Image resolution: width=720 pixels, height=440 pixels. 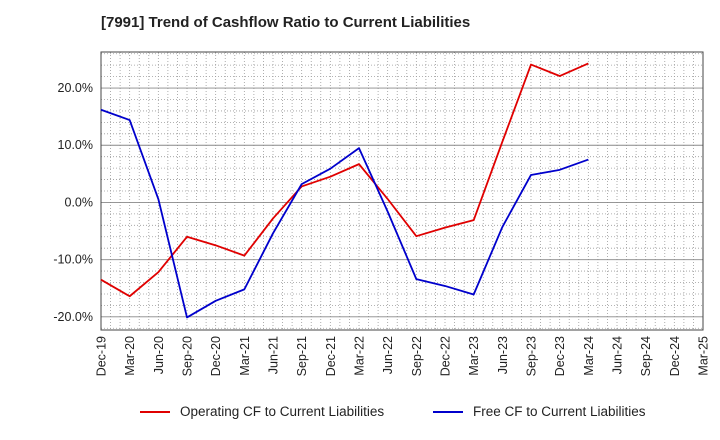 I want to click on x-tick-label: Mar-23, so click(x=474, y=356).